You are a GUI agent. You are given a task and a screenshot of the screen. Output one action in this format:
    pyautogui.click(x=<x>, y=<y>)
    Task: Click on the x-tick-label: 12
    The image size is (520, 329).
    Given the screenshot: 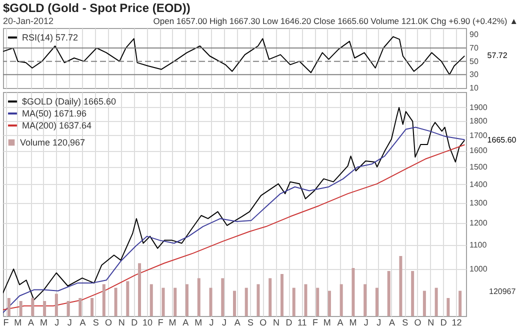 What is the action you would take?
    pyautogui.click(x=457, y=323)
    